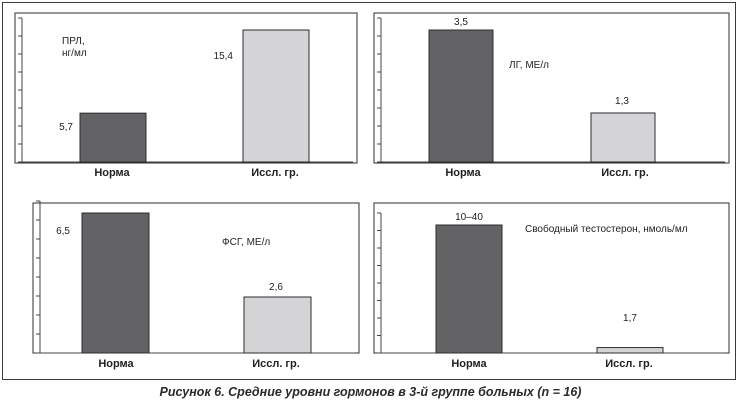 The height and width of the screenshot is (403, 741). Describe the element at coordinates (606, 229) in the screenshot. I see `chart-title: Свободный тестостерон, нмоль/мл` at that location.